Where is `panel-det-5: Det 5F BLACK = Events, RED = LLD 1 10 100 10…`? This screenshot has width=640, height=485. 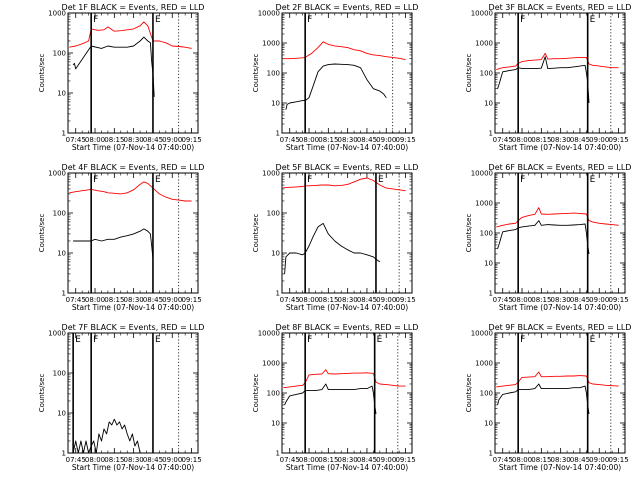
panel-det-5: Det 5F BLACK = Events, RED = LLD 1 10 100 10… is located at coordinates (335, 237).